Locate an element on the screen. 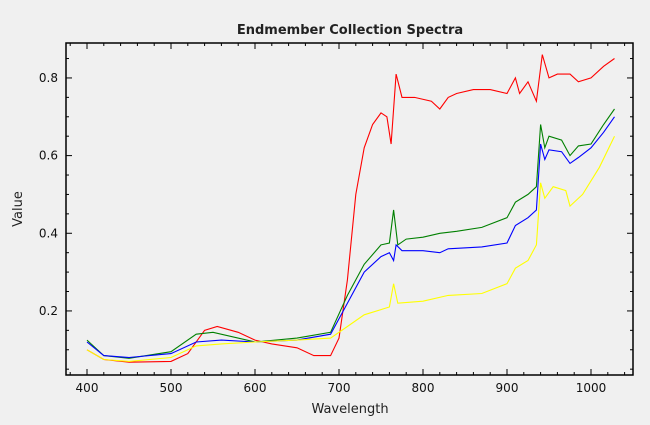 This screenshot has width=650, height=425. x-tick-label: 400 is located at coordinates (87, 388).